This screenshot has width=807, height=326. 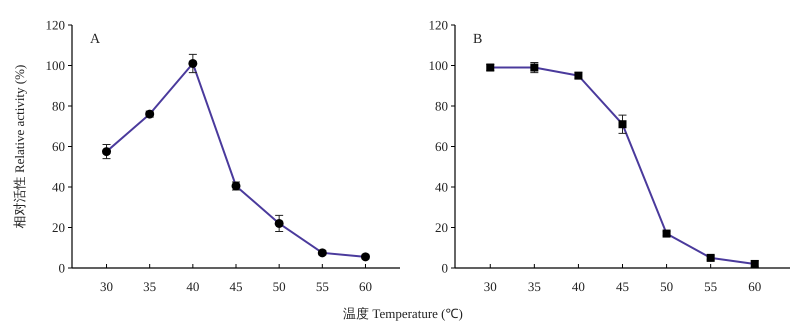 I want to click on text: B, so click(x=477, y=39).